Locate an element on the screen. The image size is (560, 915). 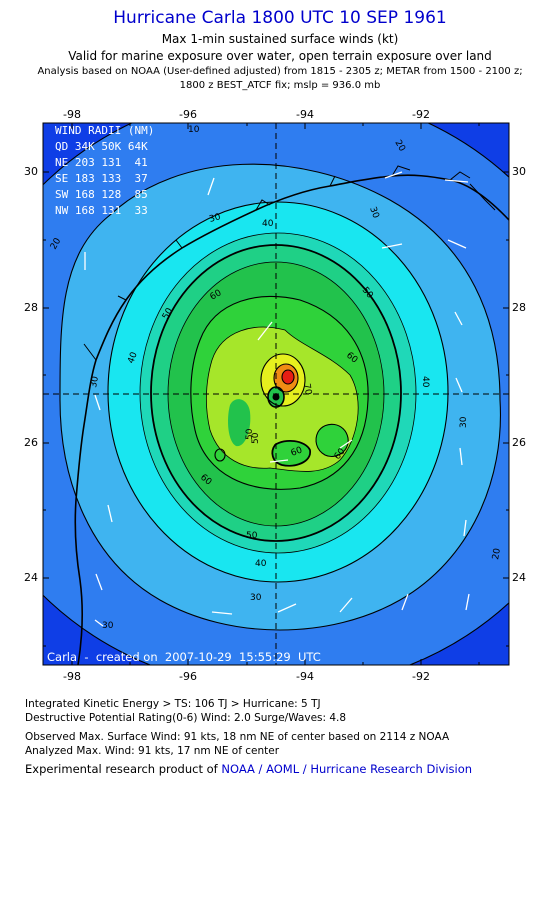
lat-tick-label-left: 28 is located at coordinates (31, 307).